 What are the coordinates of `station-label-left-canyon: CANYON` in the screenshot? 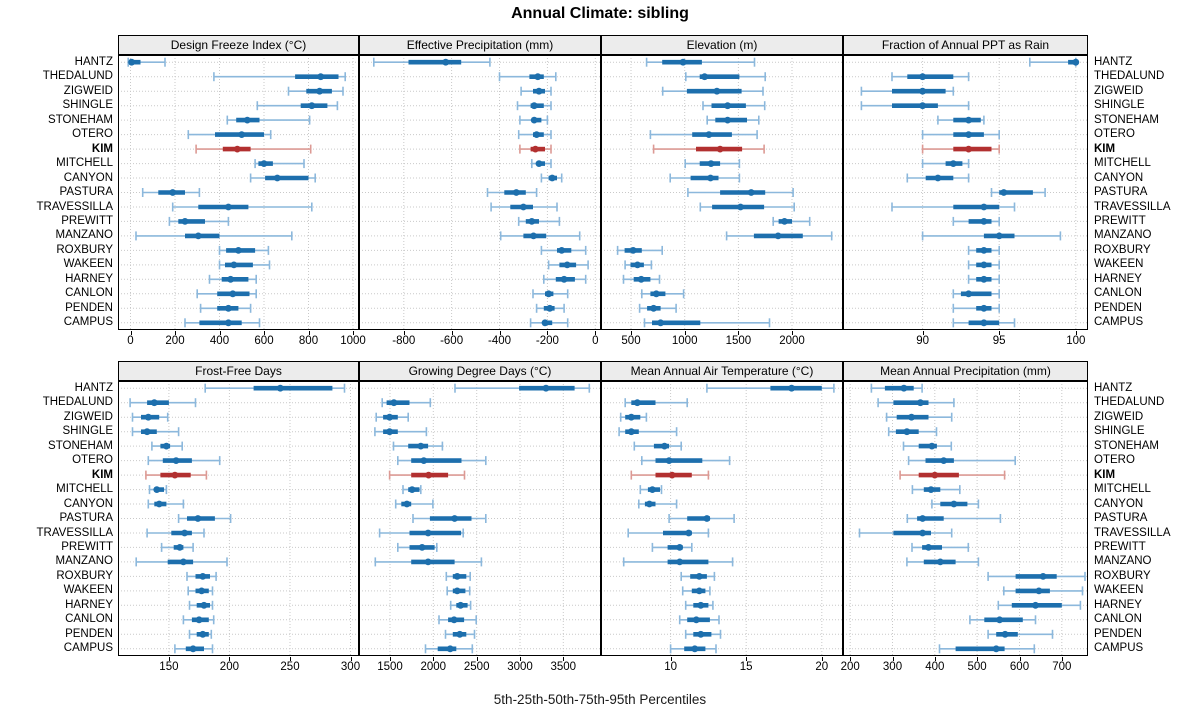 It's located at (88, 503).